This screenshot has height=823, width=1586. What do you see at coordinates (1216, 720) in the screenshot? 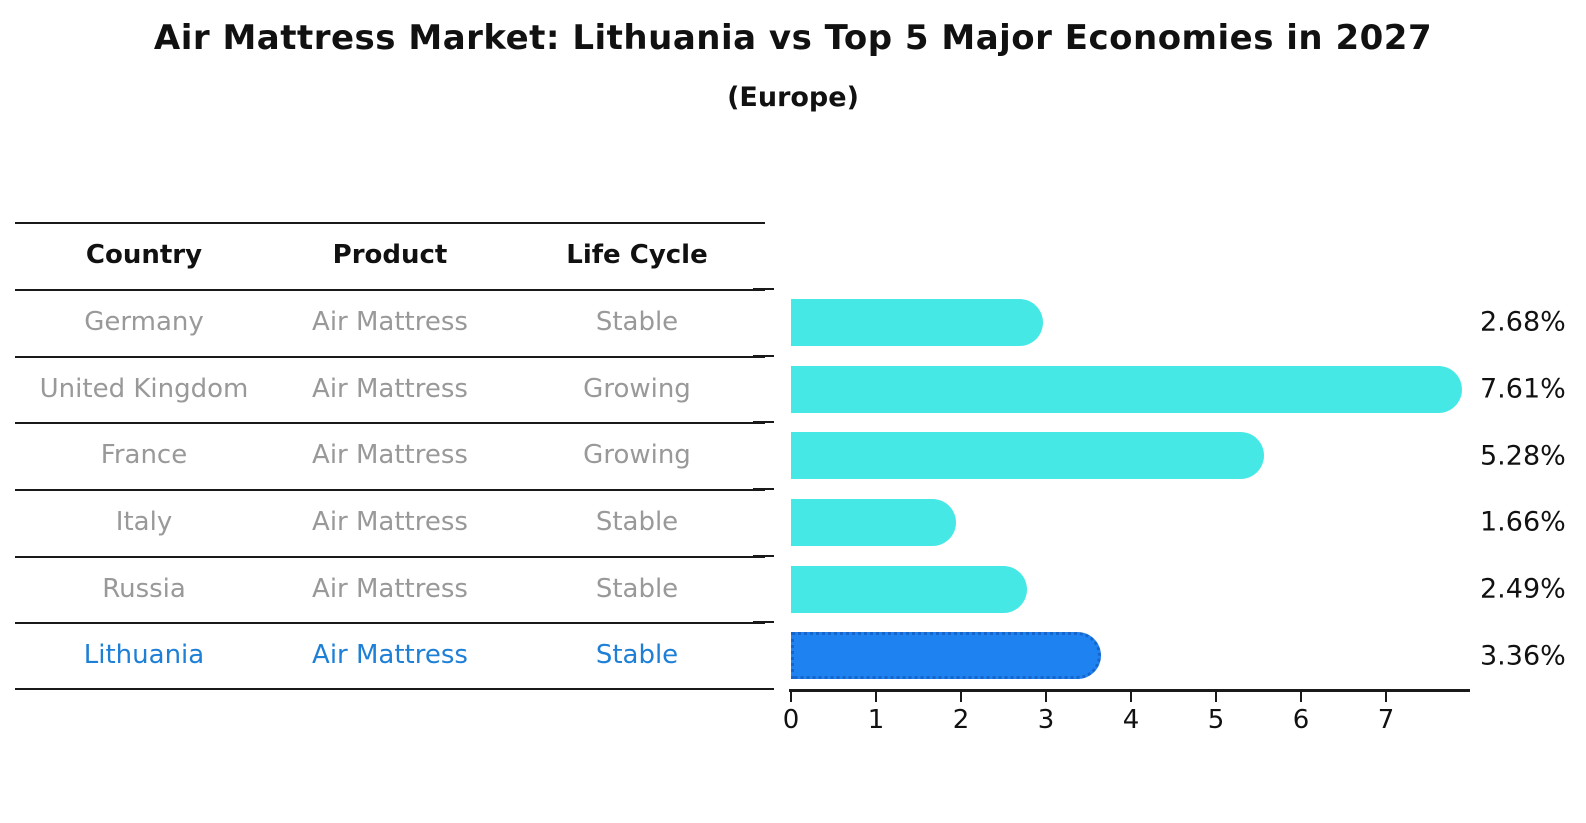
I see `x-tick-label: 5` at bounding box center [1216, 720].